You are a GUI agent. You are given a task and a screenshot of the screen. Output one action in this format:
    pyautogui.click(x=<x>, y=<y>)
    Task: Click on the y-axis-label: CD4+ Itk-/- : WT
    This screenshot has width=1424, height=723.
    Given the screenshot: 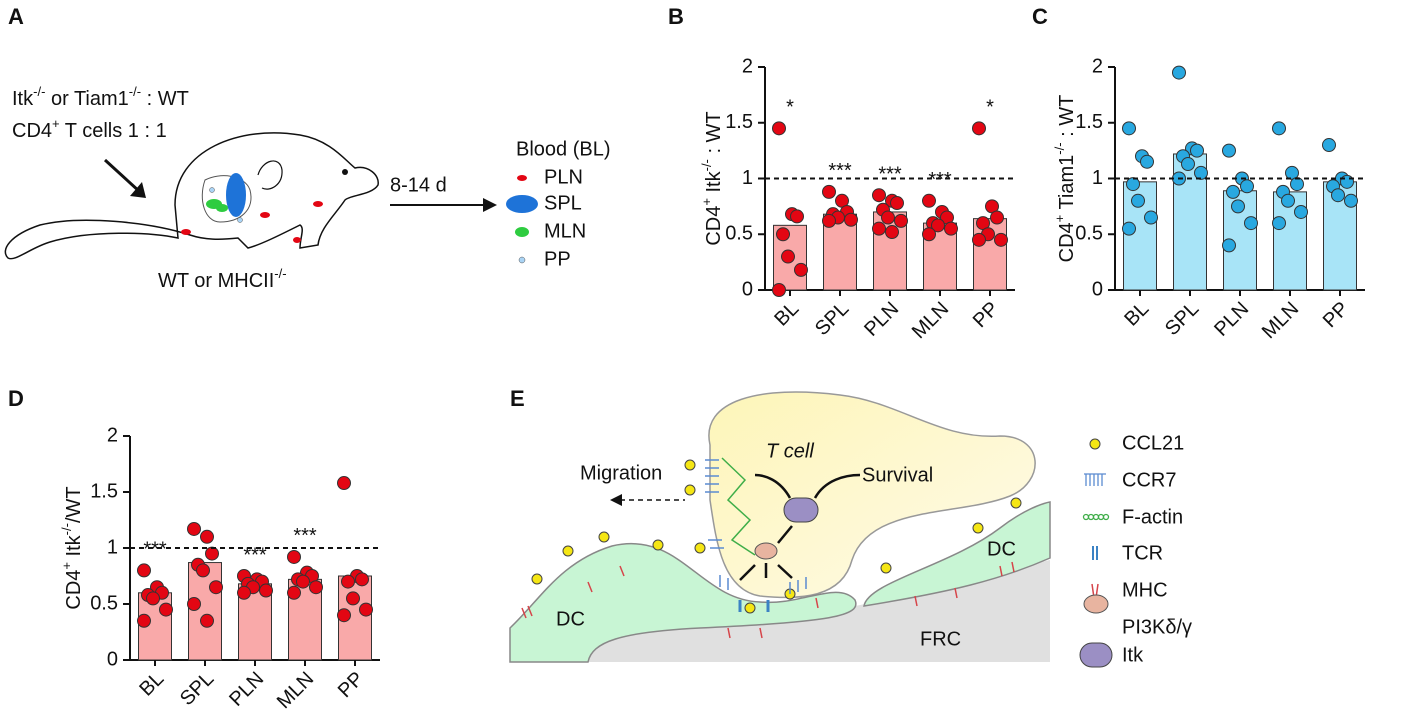 What is the action you would take?
    pyautogui.click(x=712, y=178)
    